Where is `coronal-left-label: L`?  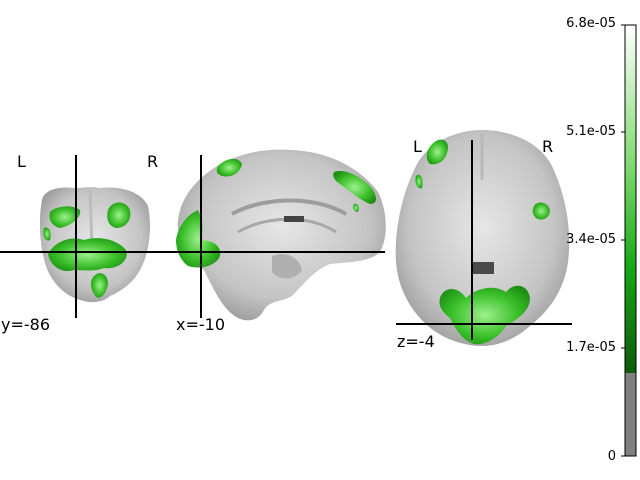
coronal-left-label: L is located at coordinates (21, 161).